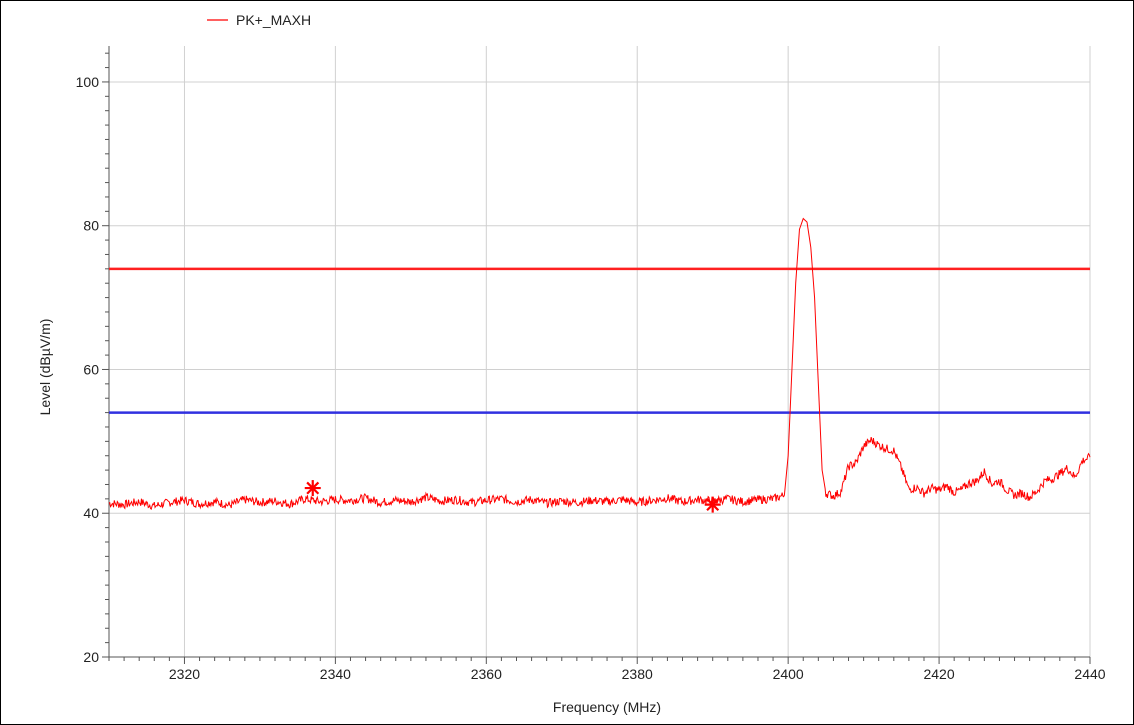 Image resolution: width=1134 pixels, height=725 pixels. Describe the element at coordinates (486, 674) in the screenshot. I see `x-tick-label: 2360` at that location.